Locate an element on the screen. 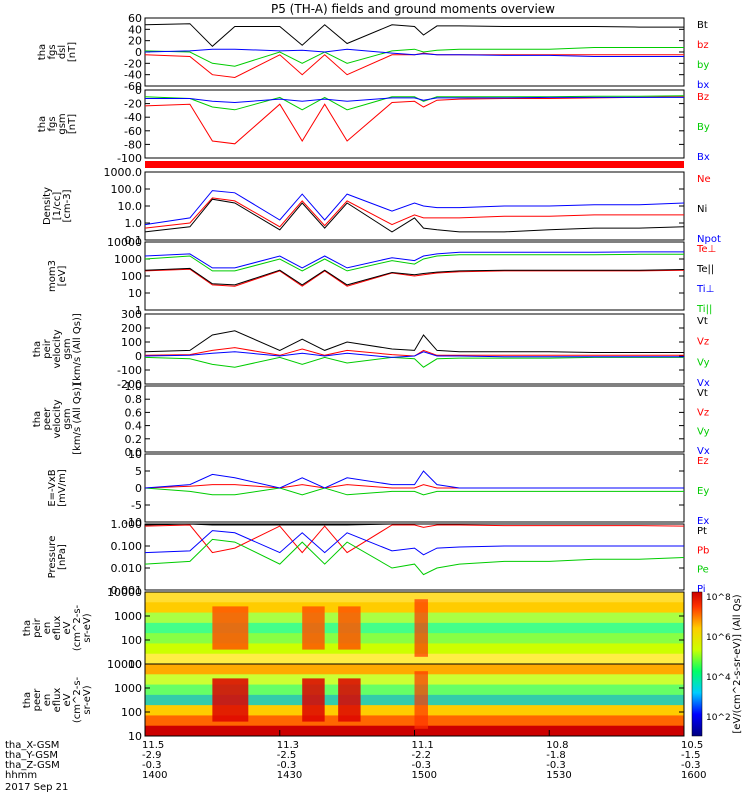 This screenshot has height=800, width=750. y-tick-label: 60 is located at coordinates (135, 18).